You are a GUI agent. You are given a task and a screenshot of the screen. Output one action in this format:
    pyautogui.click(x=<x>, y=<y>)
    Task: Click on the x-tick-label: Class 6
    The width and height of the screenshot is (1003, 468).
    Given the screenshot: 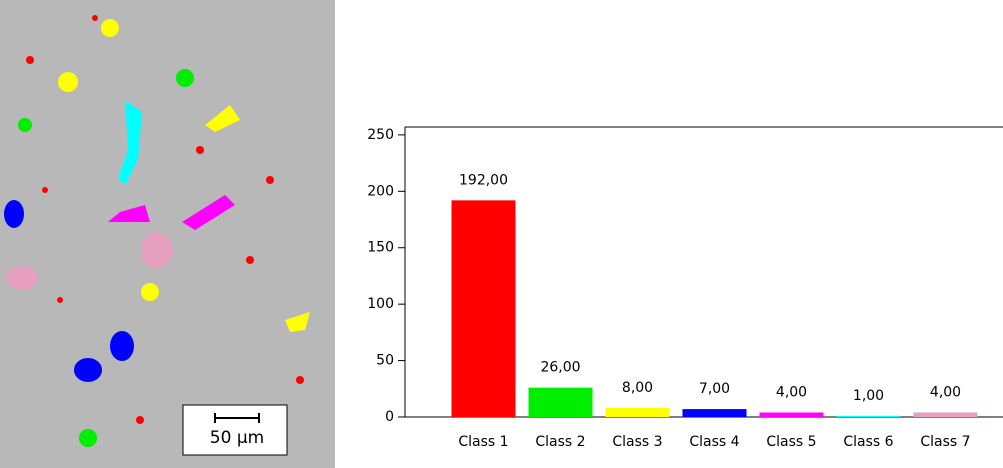 What is the action you would take?
    pyautogui.click(x=868, y=442)
    